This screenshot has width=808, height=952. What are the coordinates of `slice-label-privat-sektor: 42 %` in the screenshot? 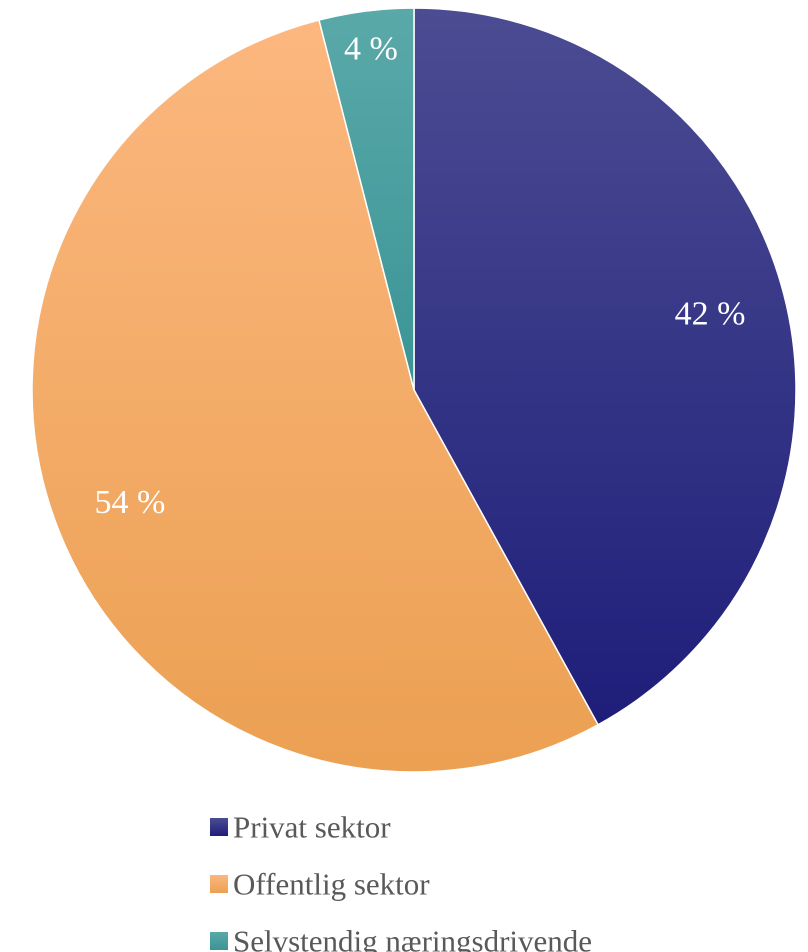 It's located at (710, 314).